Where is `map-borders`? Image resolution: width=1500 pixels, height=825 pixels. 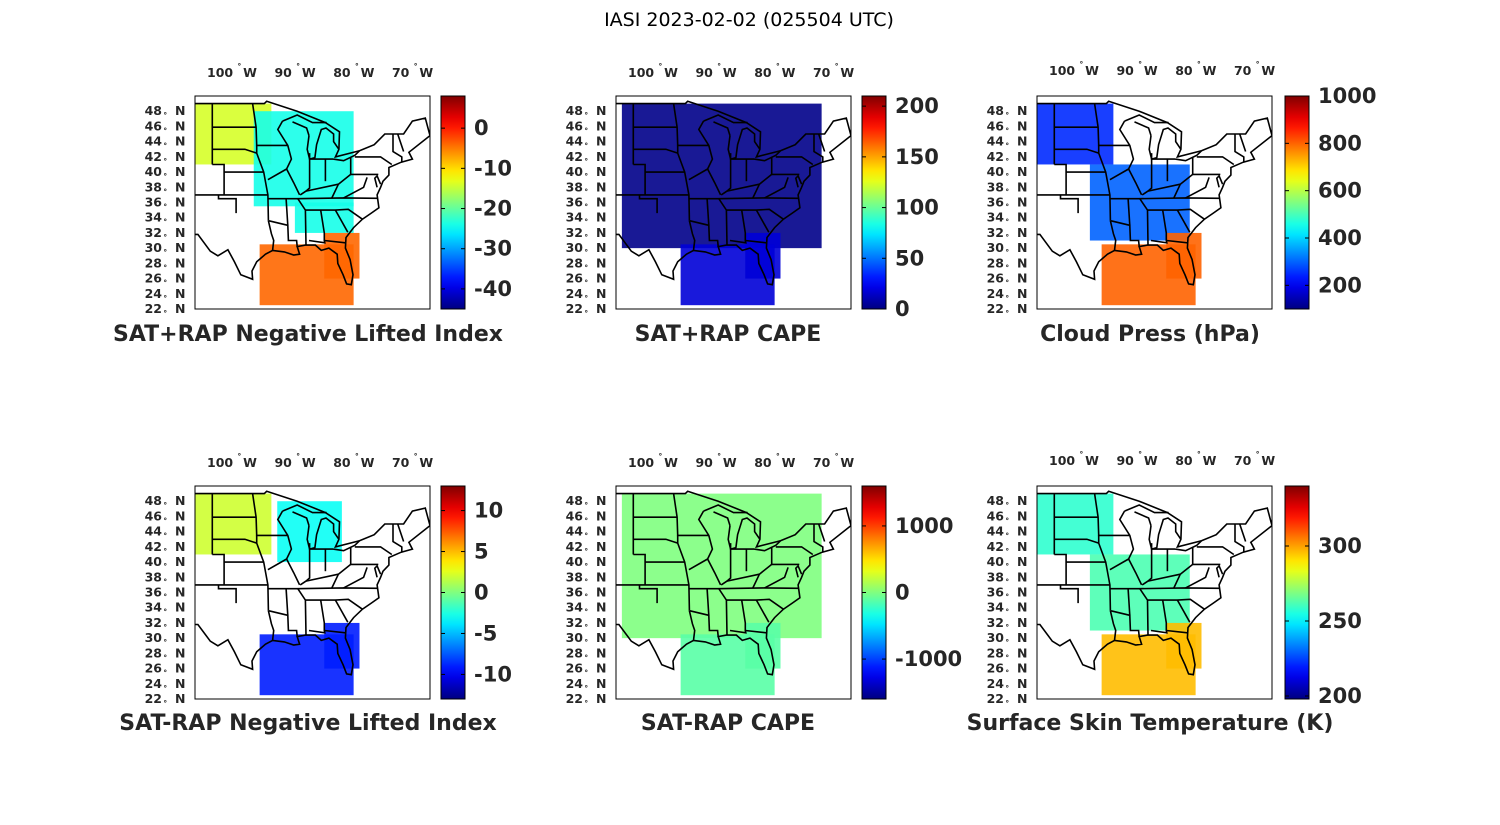 map-borders is located at coordinates (312, 193).